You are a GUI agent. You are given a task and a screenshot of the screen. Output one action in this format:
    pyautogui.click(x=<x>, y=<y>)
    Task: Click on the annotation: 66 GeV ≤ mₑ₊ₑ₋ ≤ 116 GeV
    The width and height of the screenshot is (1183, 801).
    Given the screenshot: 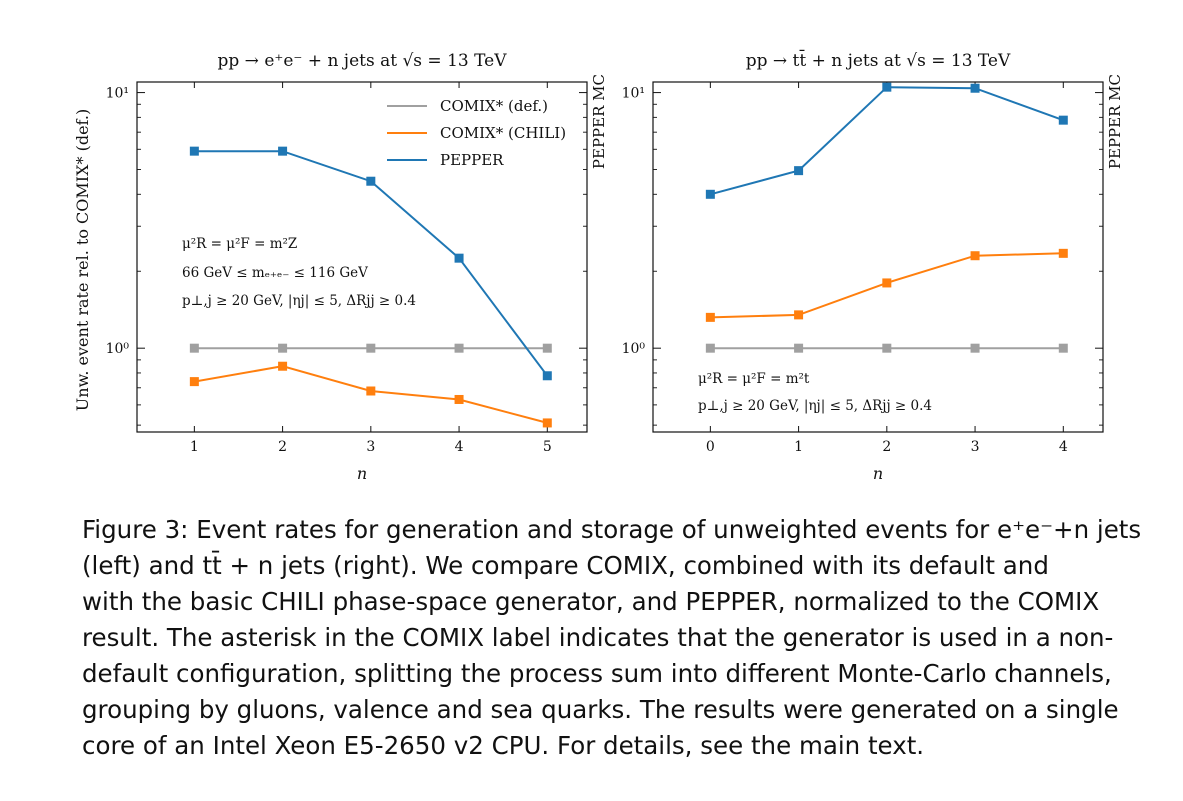 What is the action you would take?
    pyautogui.click(x=275, y=273)
    